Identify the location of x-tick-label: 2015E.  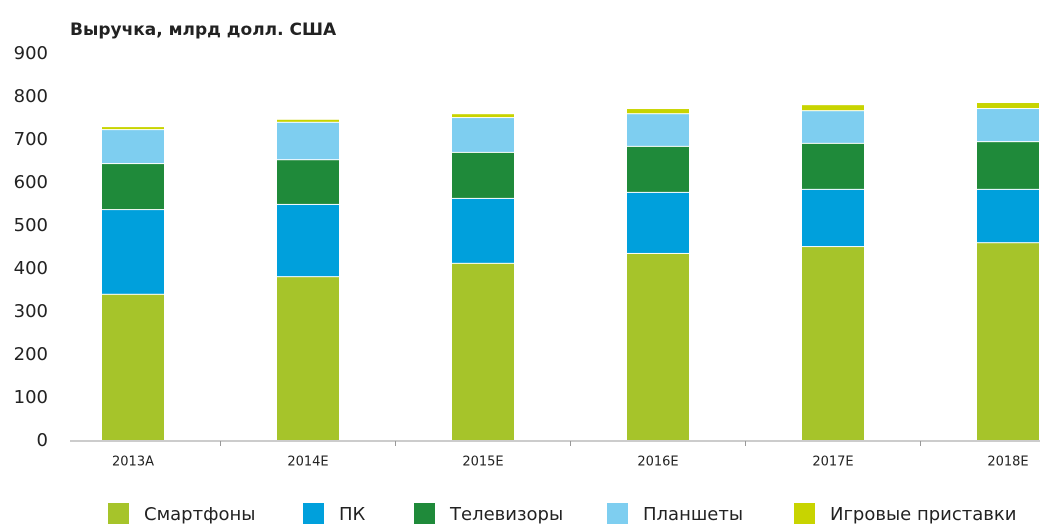
(482, 462).